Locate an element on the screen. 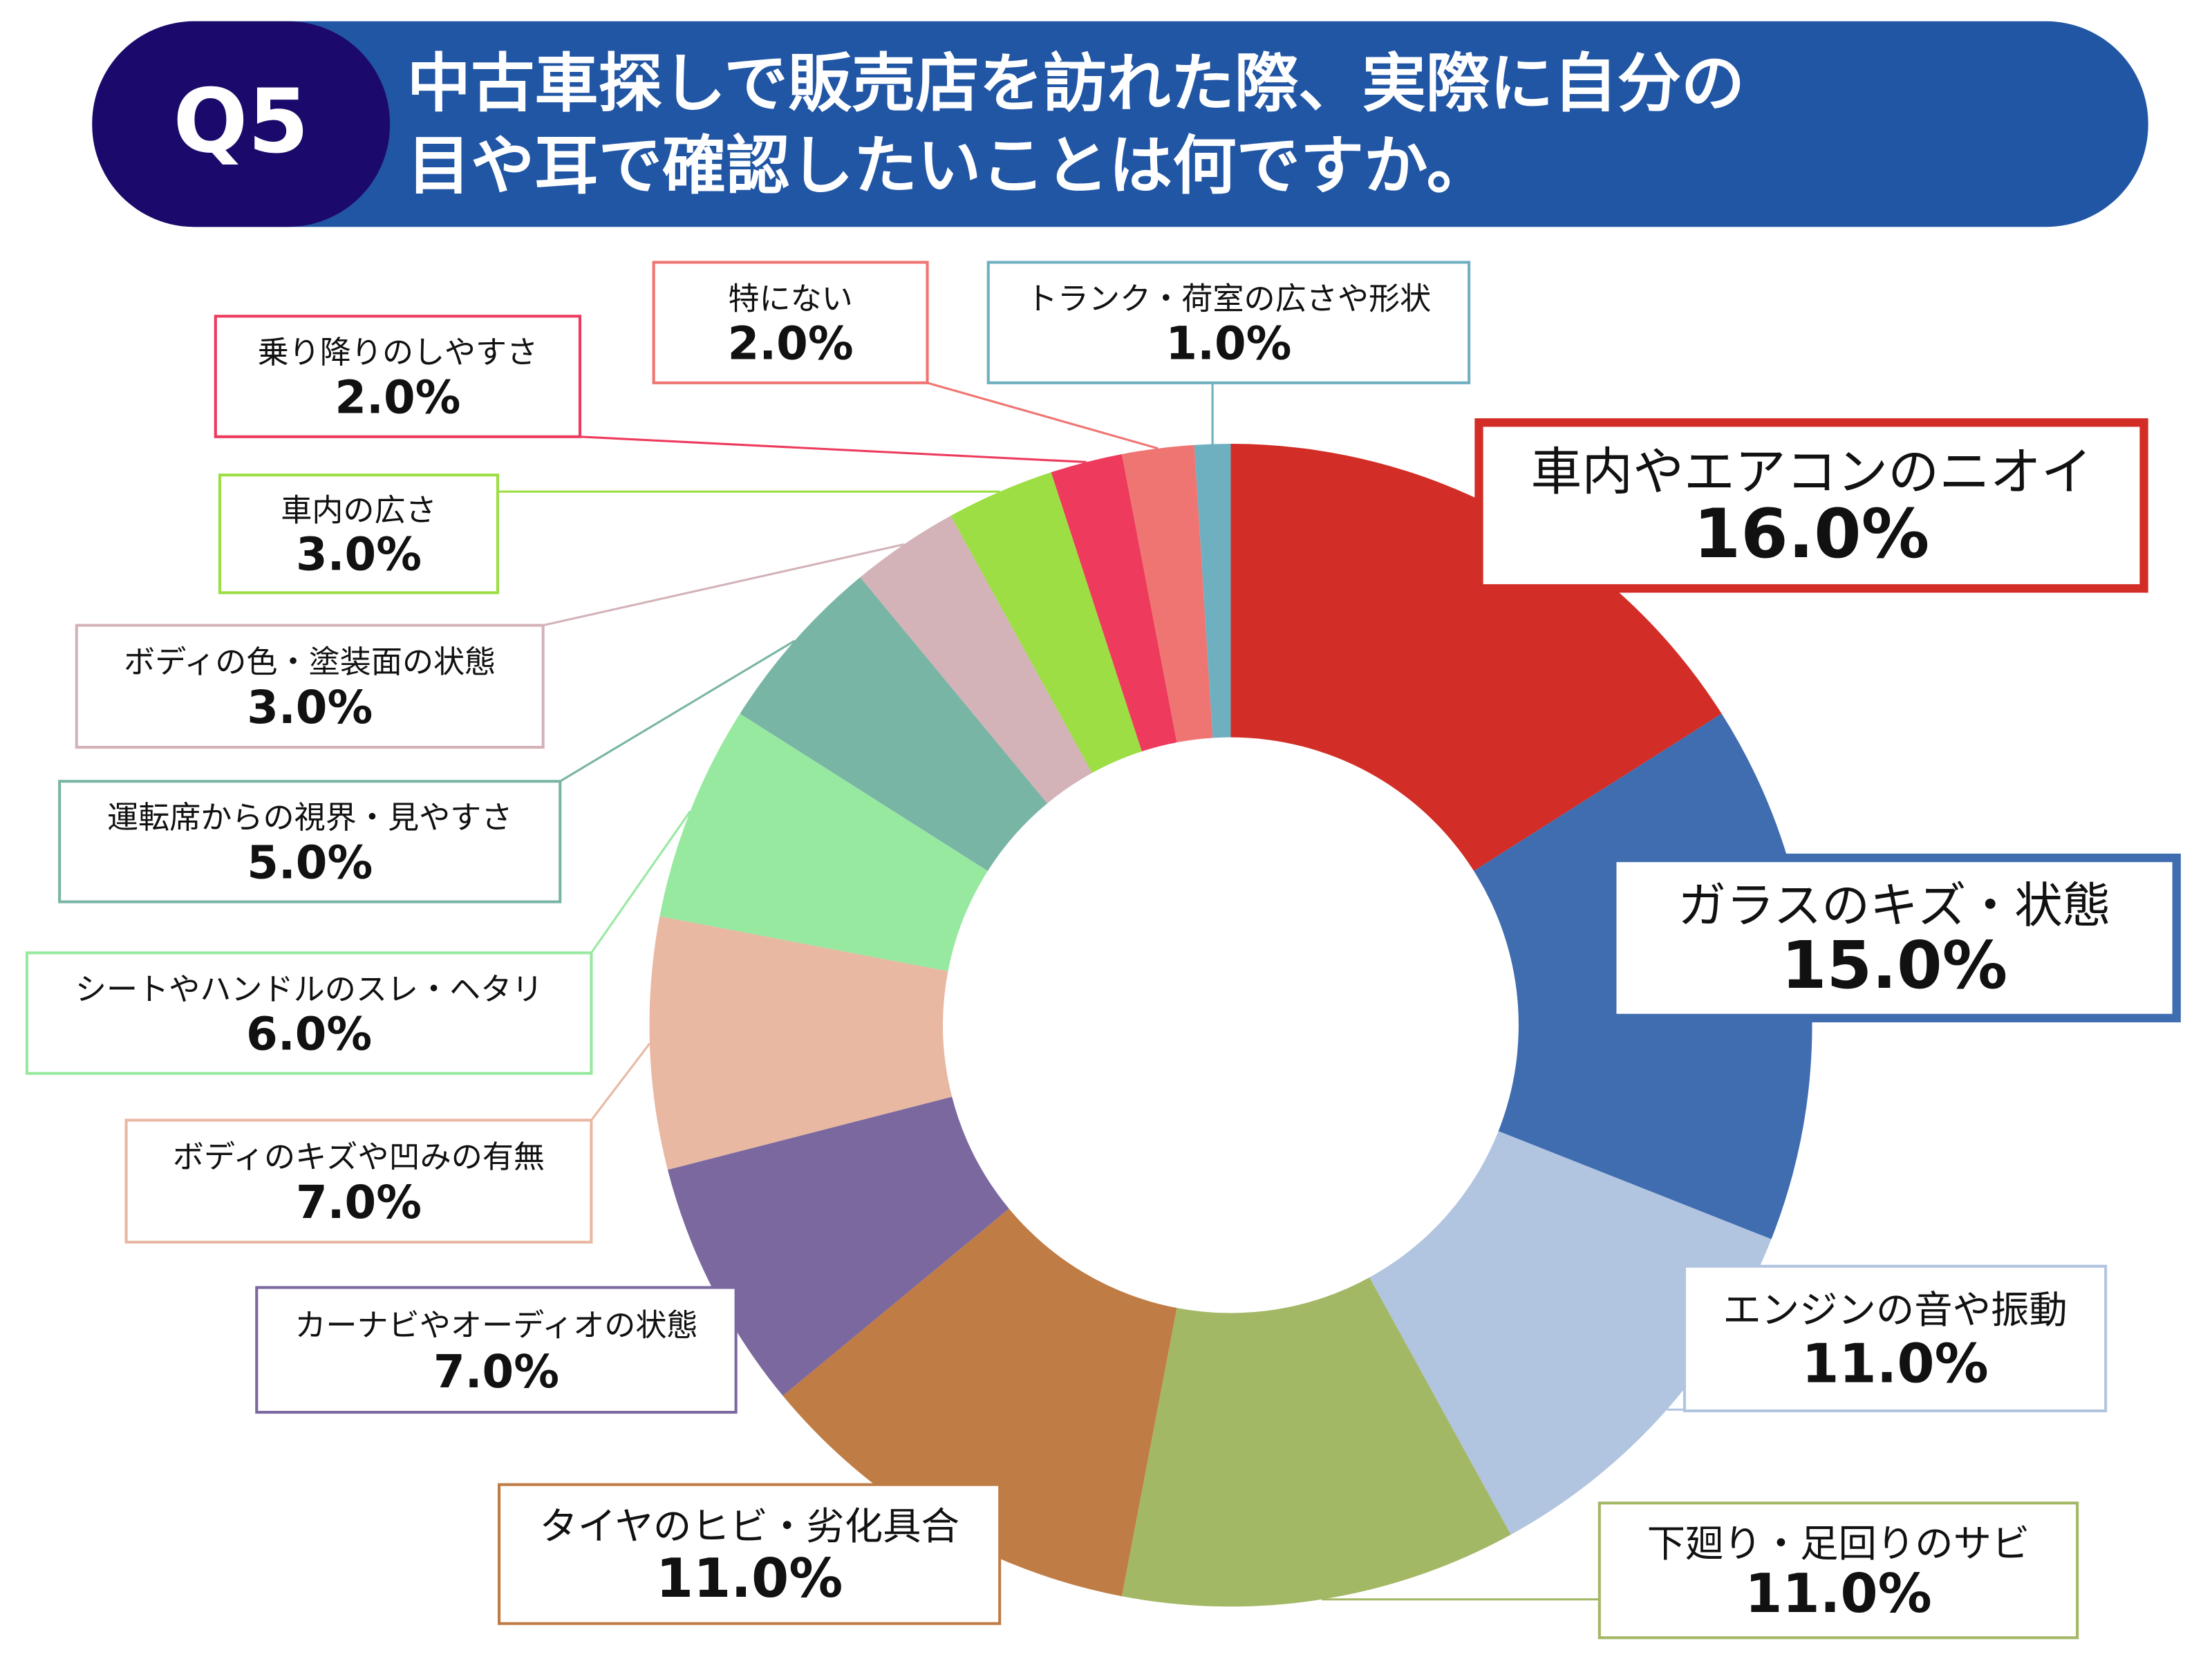  category-label: 車内の広さ is located at coordinates (359, 510).